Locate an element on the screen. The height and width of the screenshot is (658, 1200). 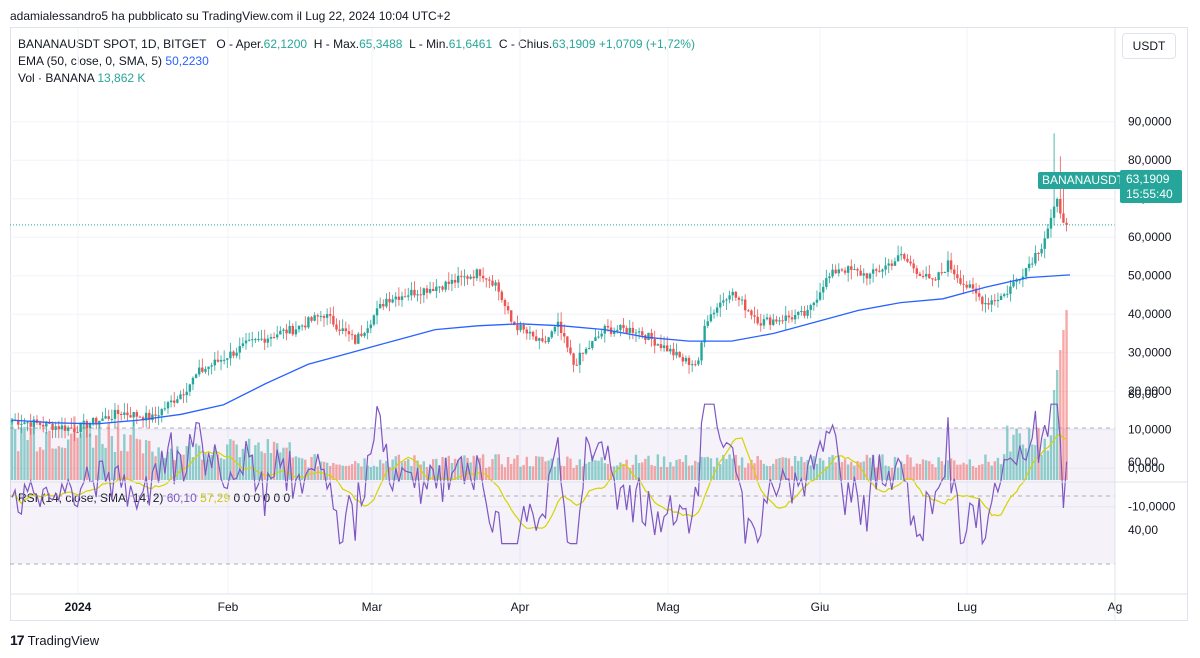
legend-high-label: H - Max. is located at coordinates (336, 44).